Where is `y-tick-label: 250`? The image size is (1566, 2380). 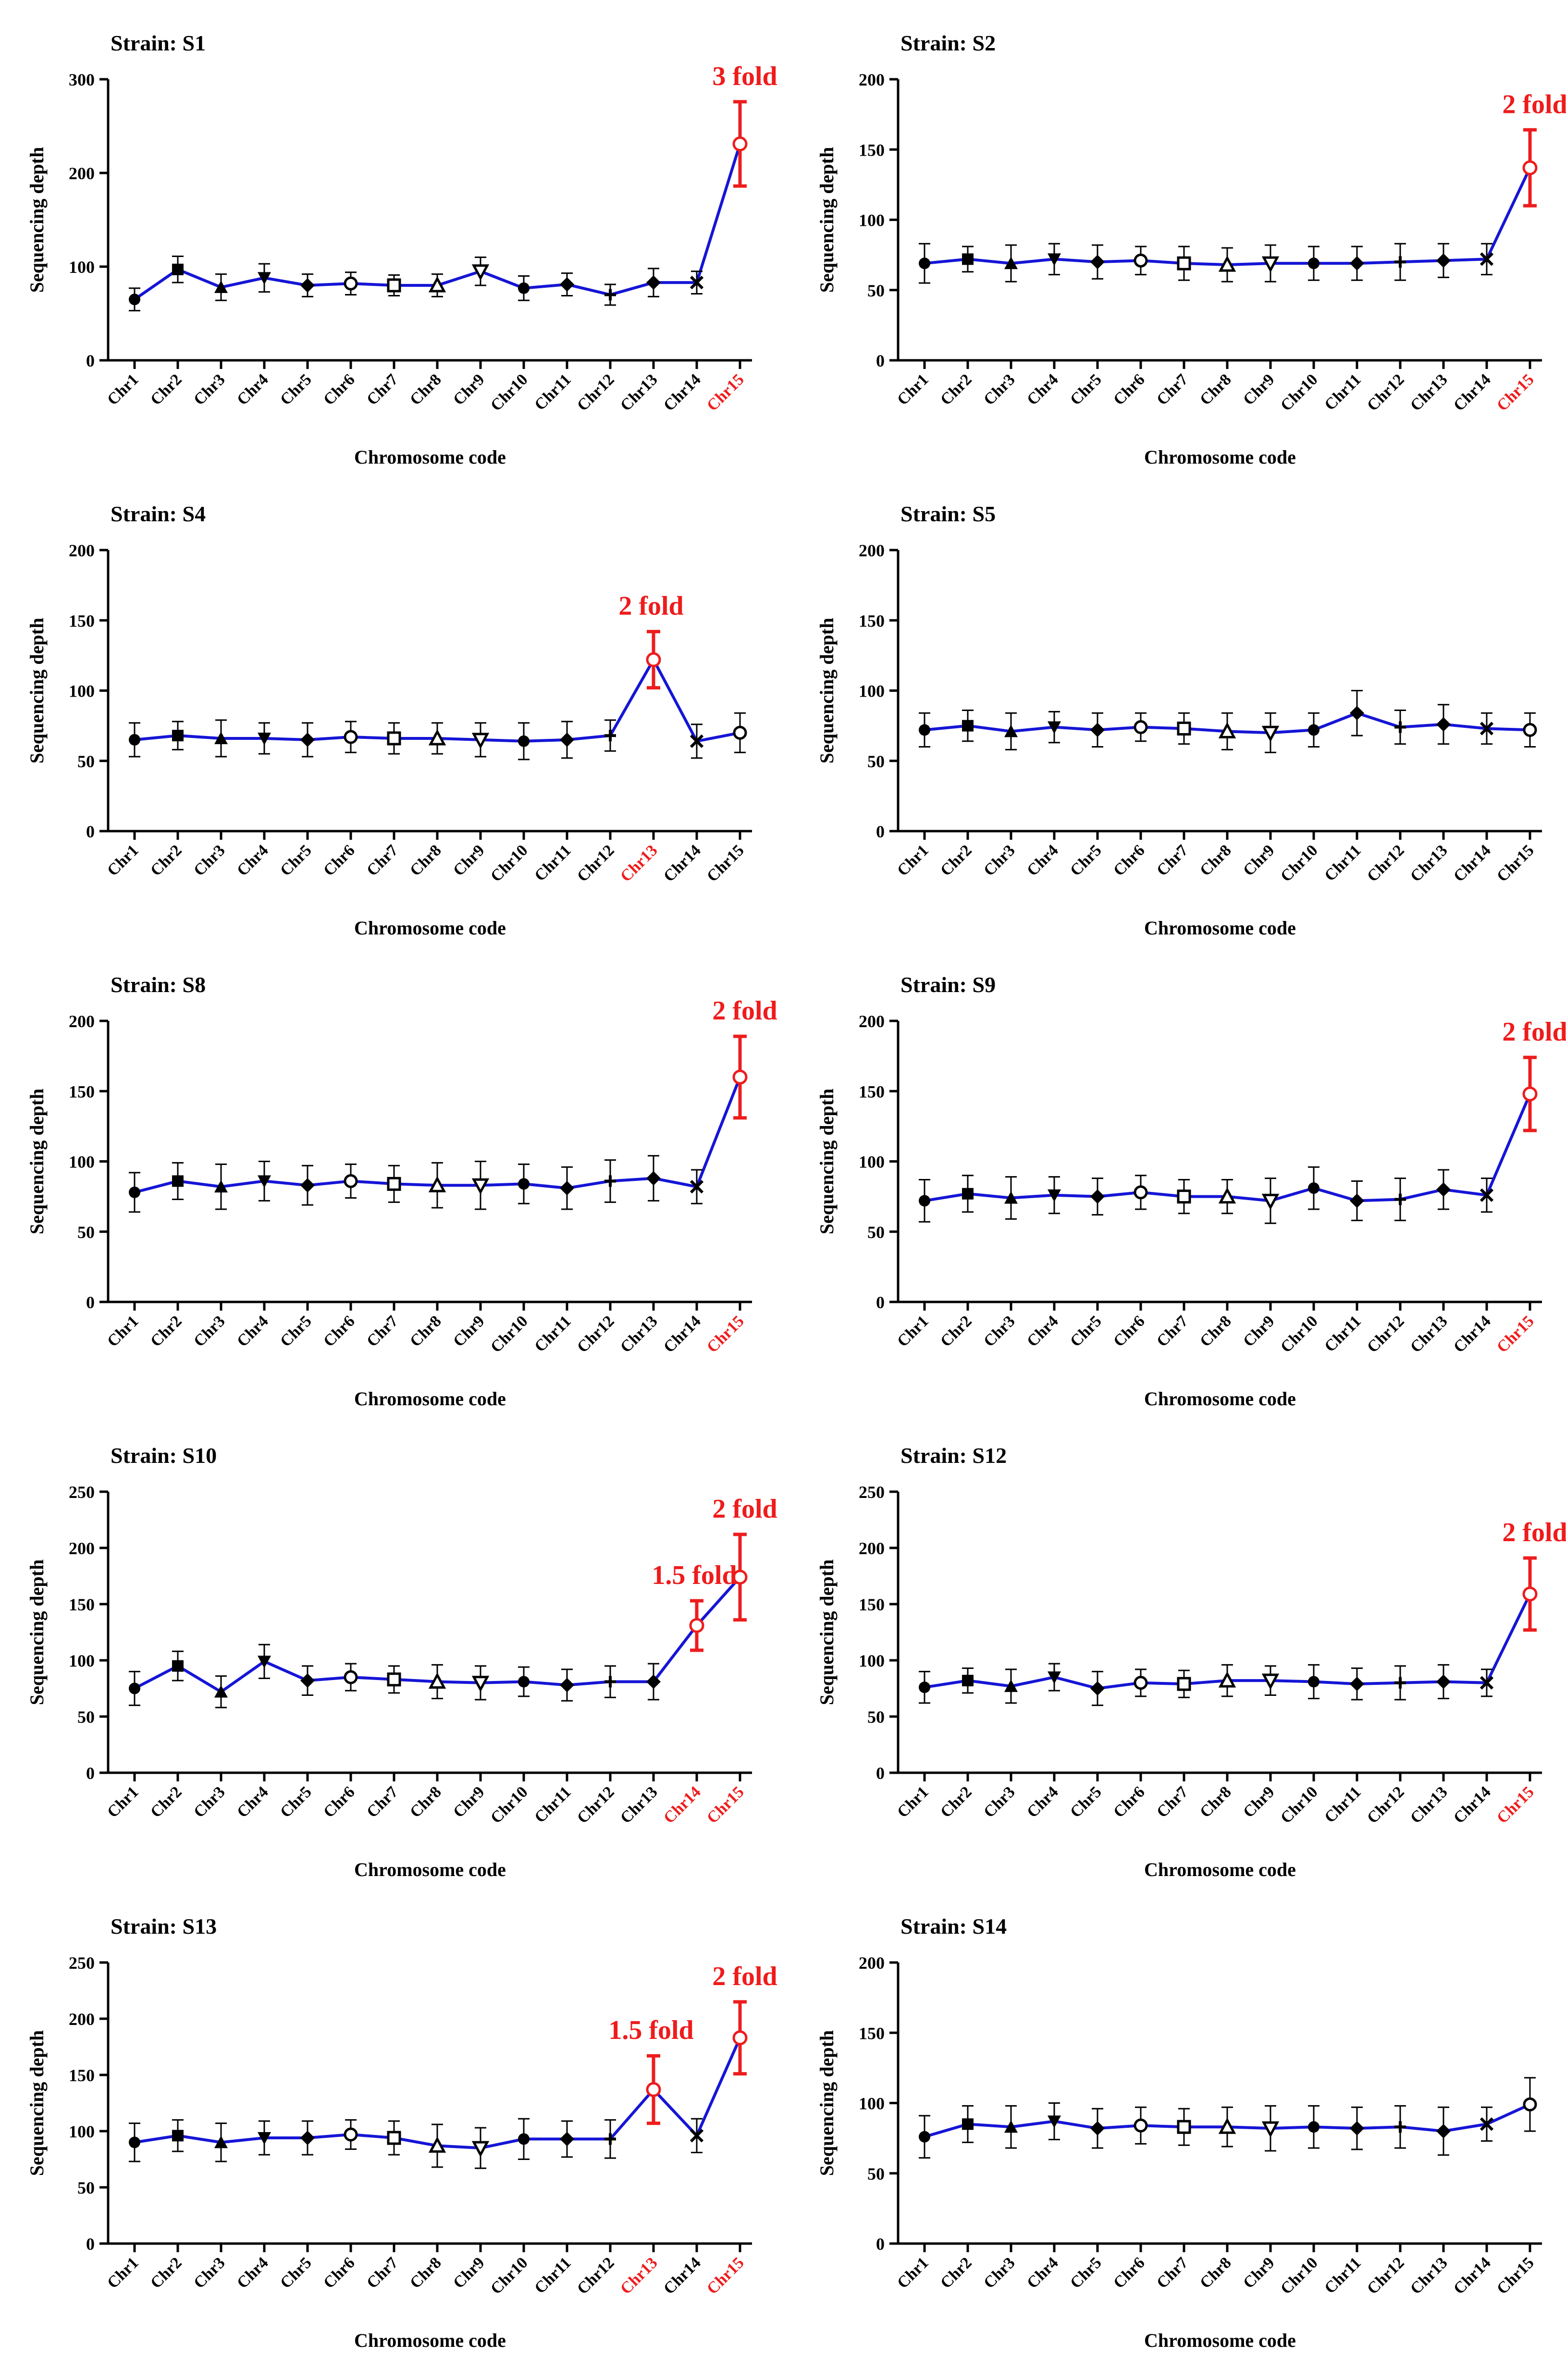 y-tick-label: 250 is located at coordinates (872, 1493).